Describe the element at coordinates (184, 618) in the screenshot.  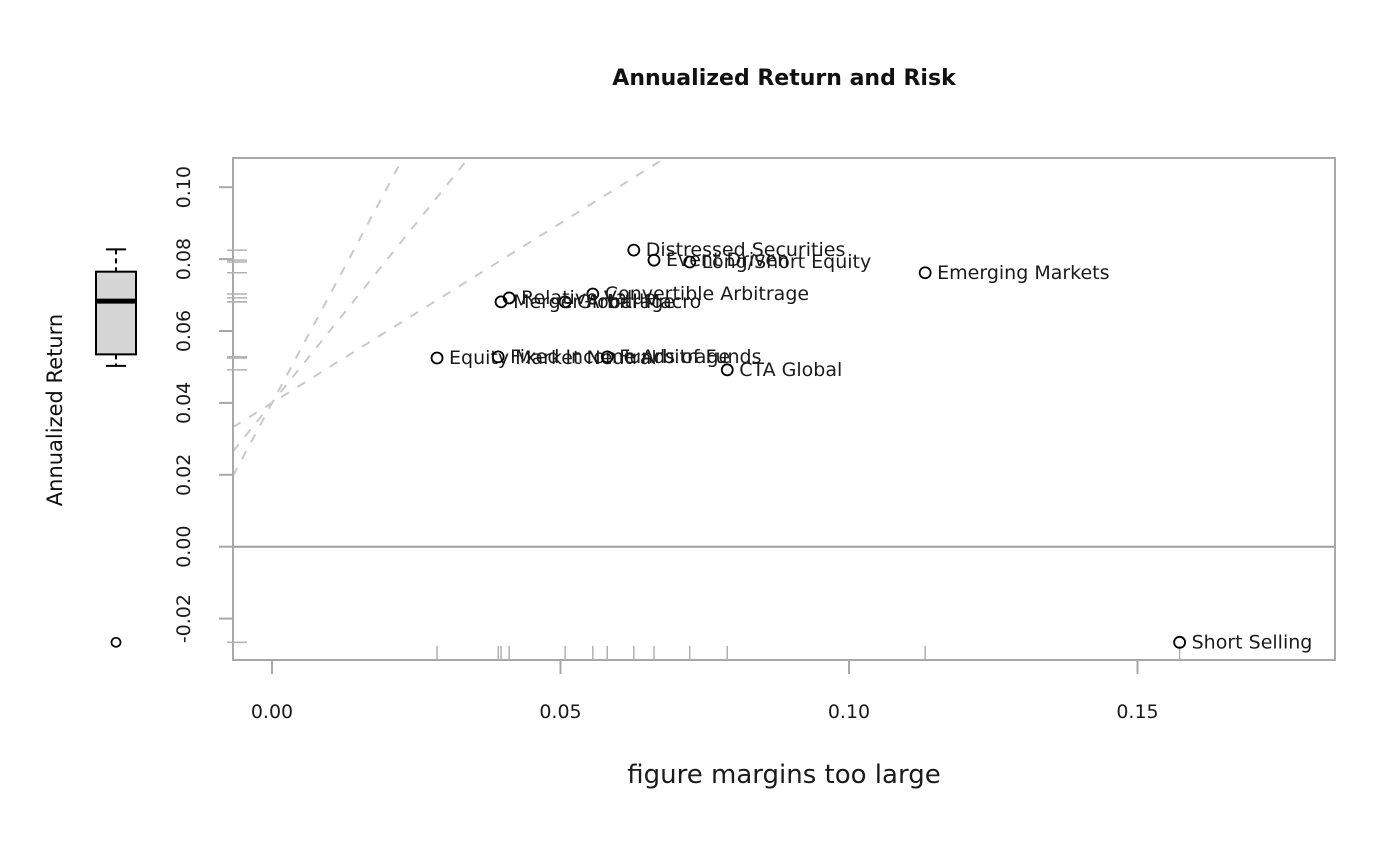
I see `y-tick-label: -0.02` at that location.